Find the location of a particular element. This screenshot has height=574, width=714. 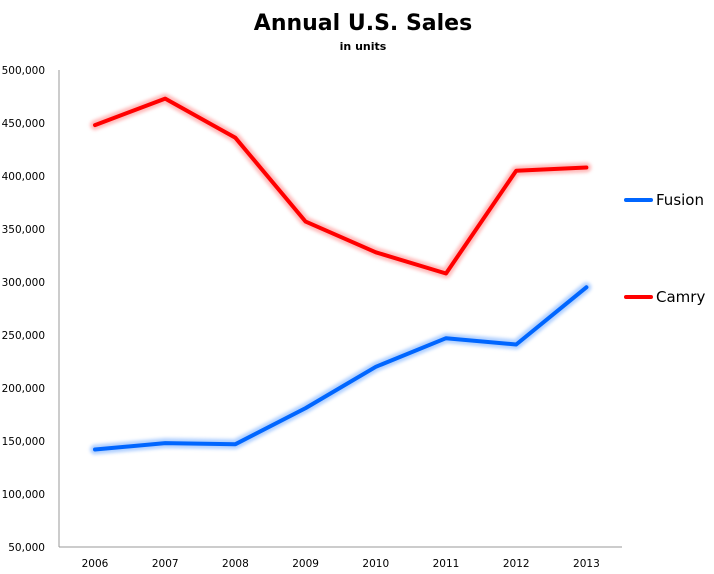

legend-label-fusion: Fusion is located at coordinates (680, 200).